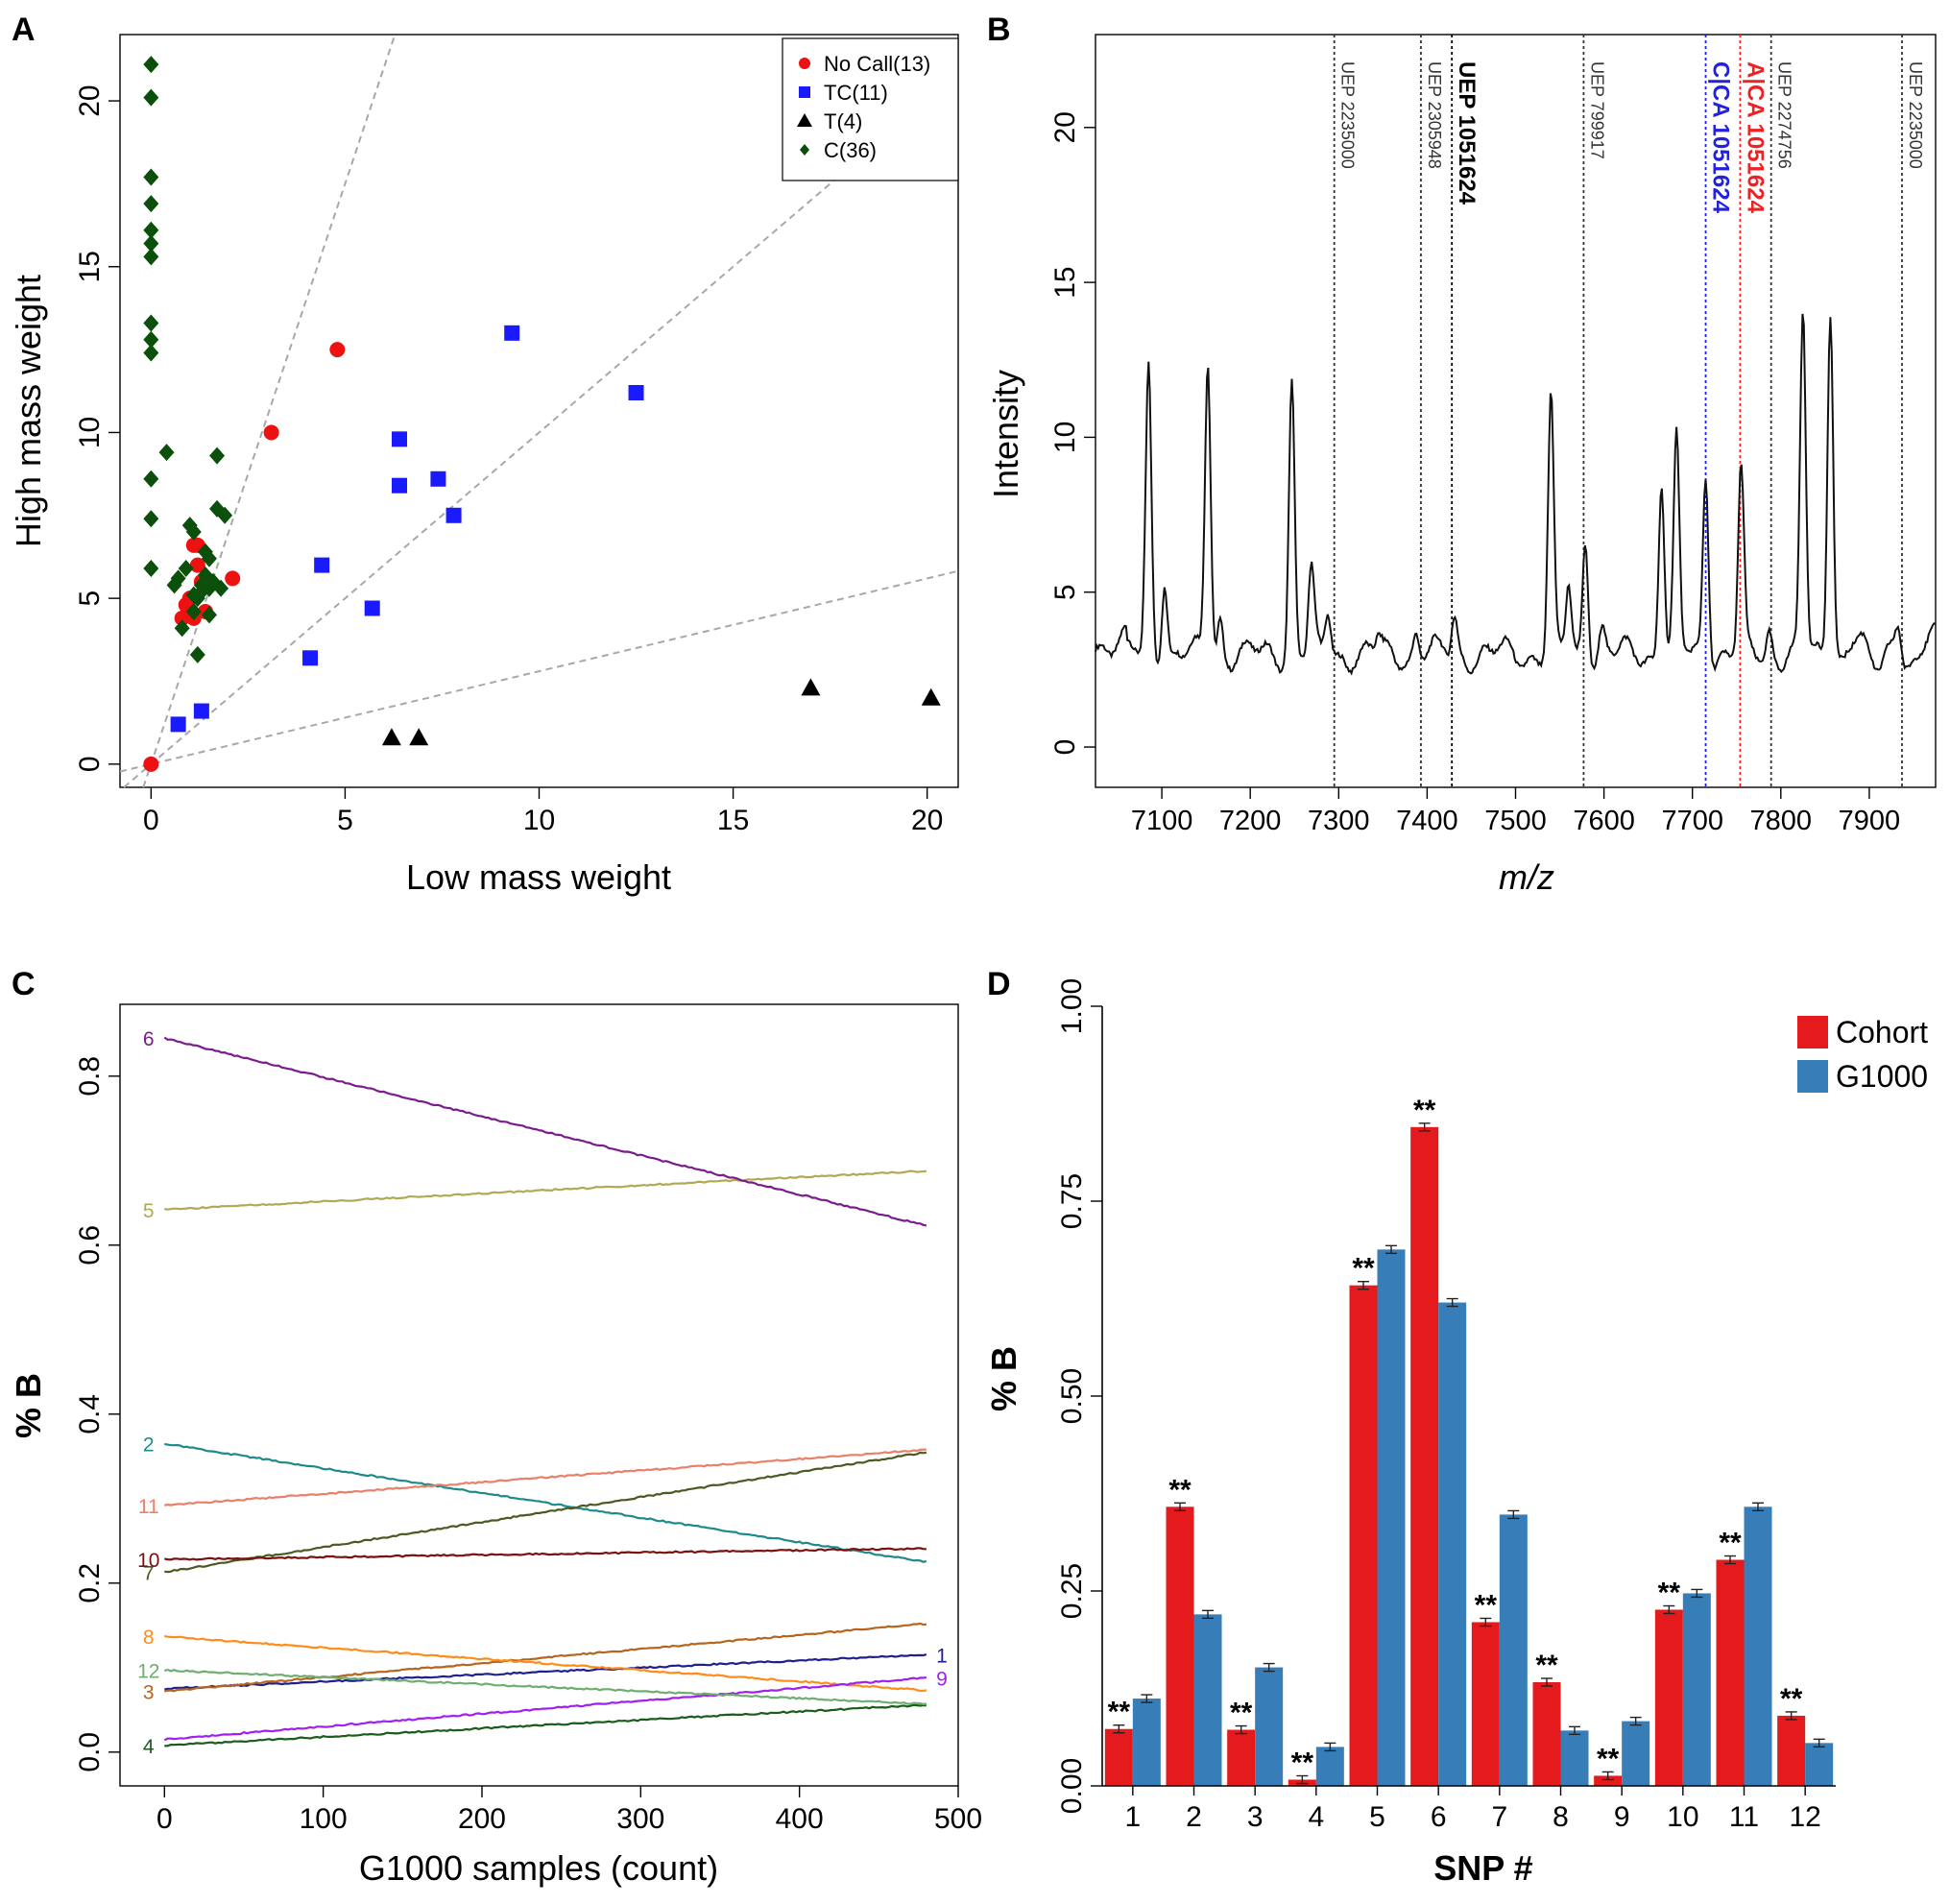 This screenshot has height=1904, width=1950. I want to click on series-label-4: 4, so click(149, 1747).